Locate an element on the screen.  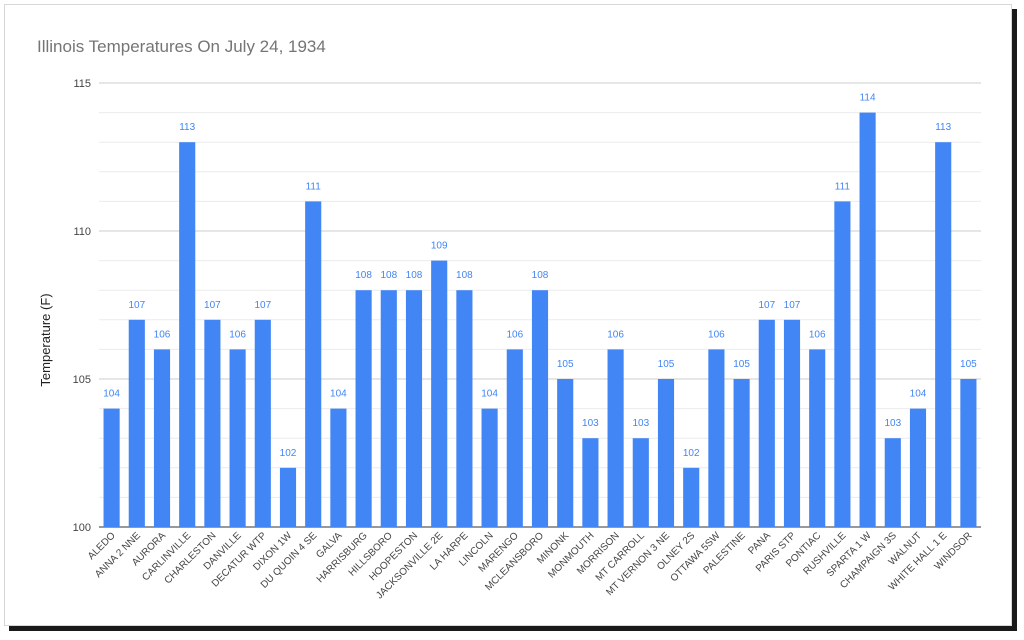
y-tick-label: 100 is located at coordinates (82, 528).